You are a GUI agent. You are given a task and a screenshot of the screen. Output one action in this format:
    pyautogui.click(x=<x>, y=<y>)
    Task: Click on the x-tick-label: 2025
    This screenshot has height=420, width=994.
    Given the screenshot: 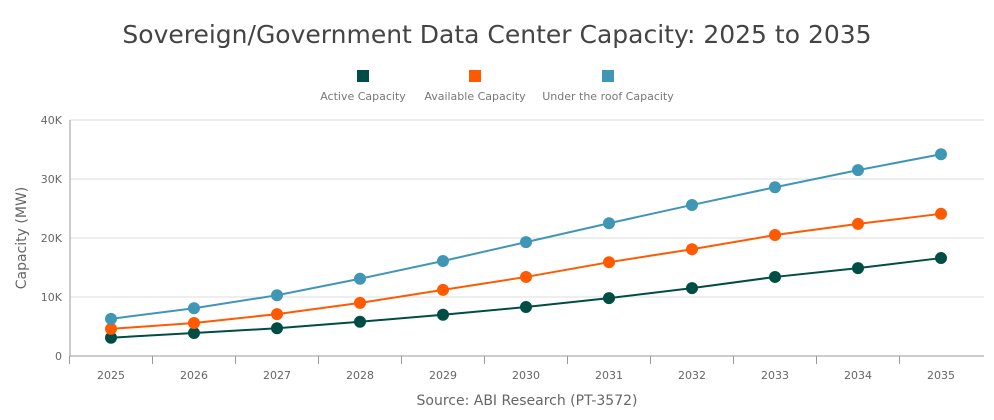 What is the action you would take?
    pyautogui.click(x=111, y=375)
    